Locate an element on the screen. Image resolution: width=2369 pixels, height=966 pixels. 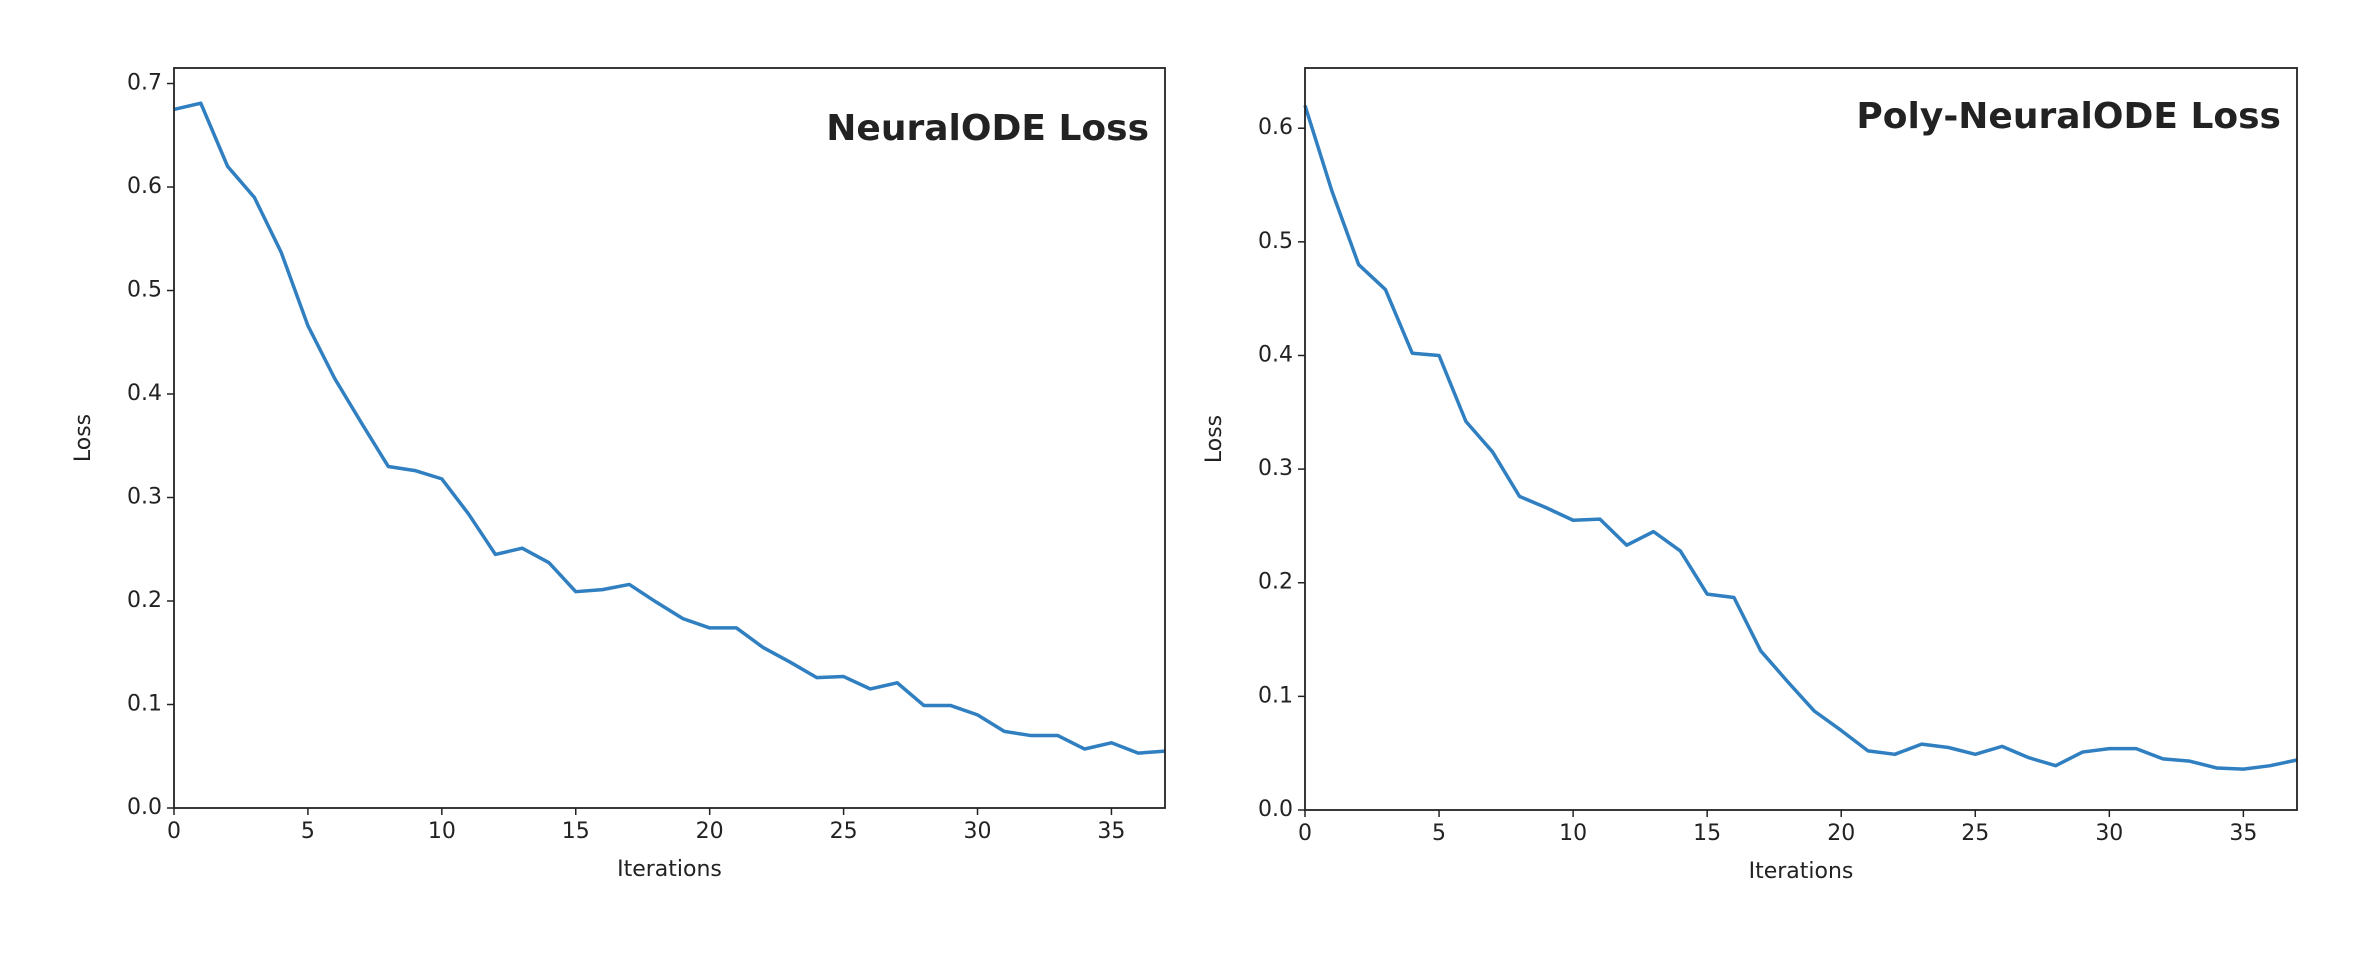
chart-title: NeuralODE Loss is located at coordinates (987, 128).